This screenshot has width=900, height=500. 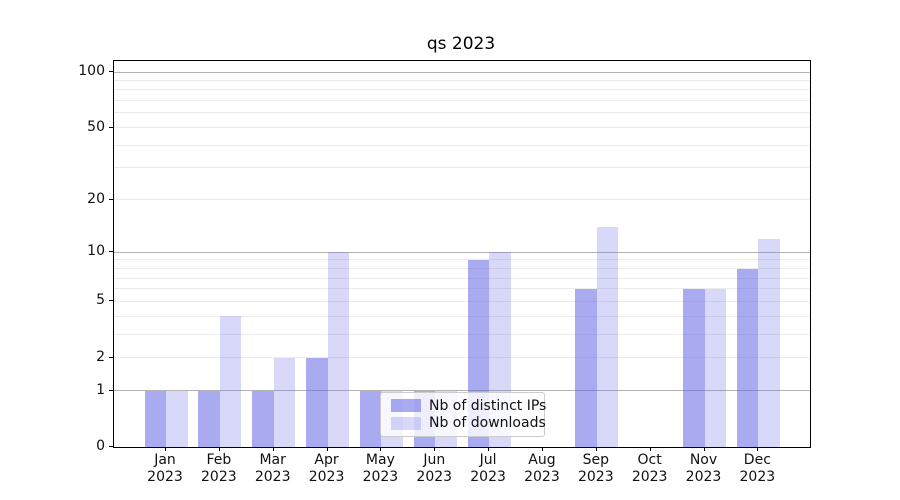 I want to click on legend-label-downloads: Nb of downloads, so click(x=487, y=423).